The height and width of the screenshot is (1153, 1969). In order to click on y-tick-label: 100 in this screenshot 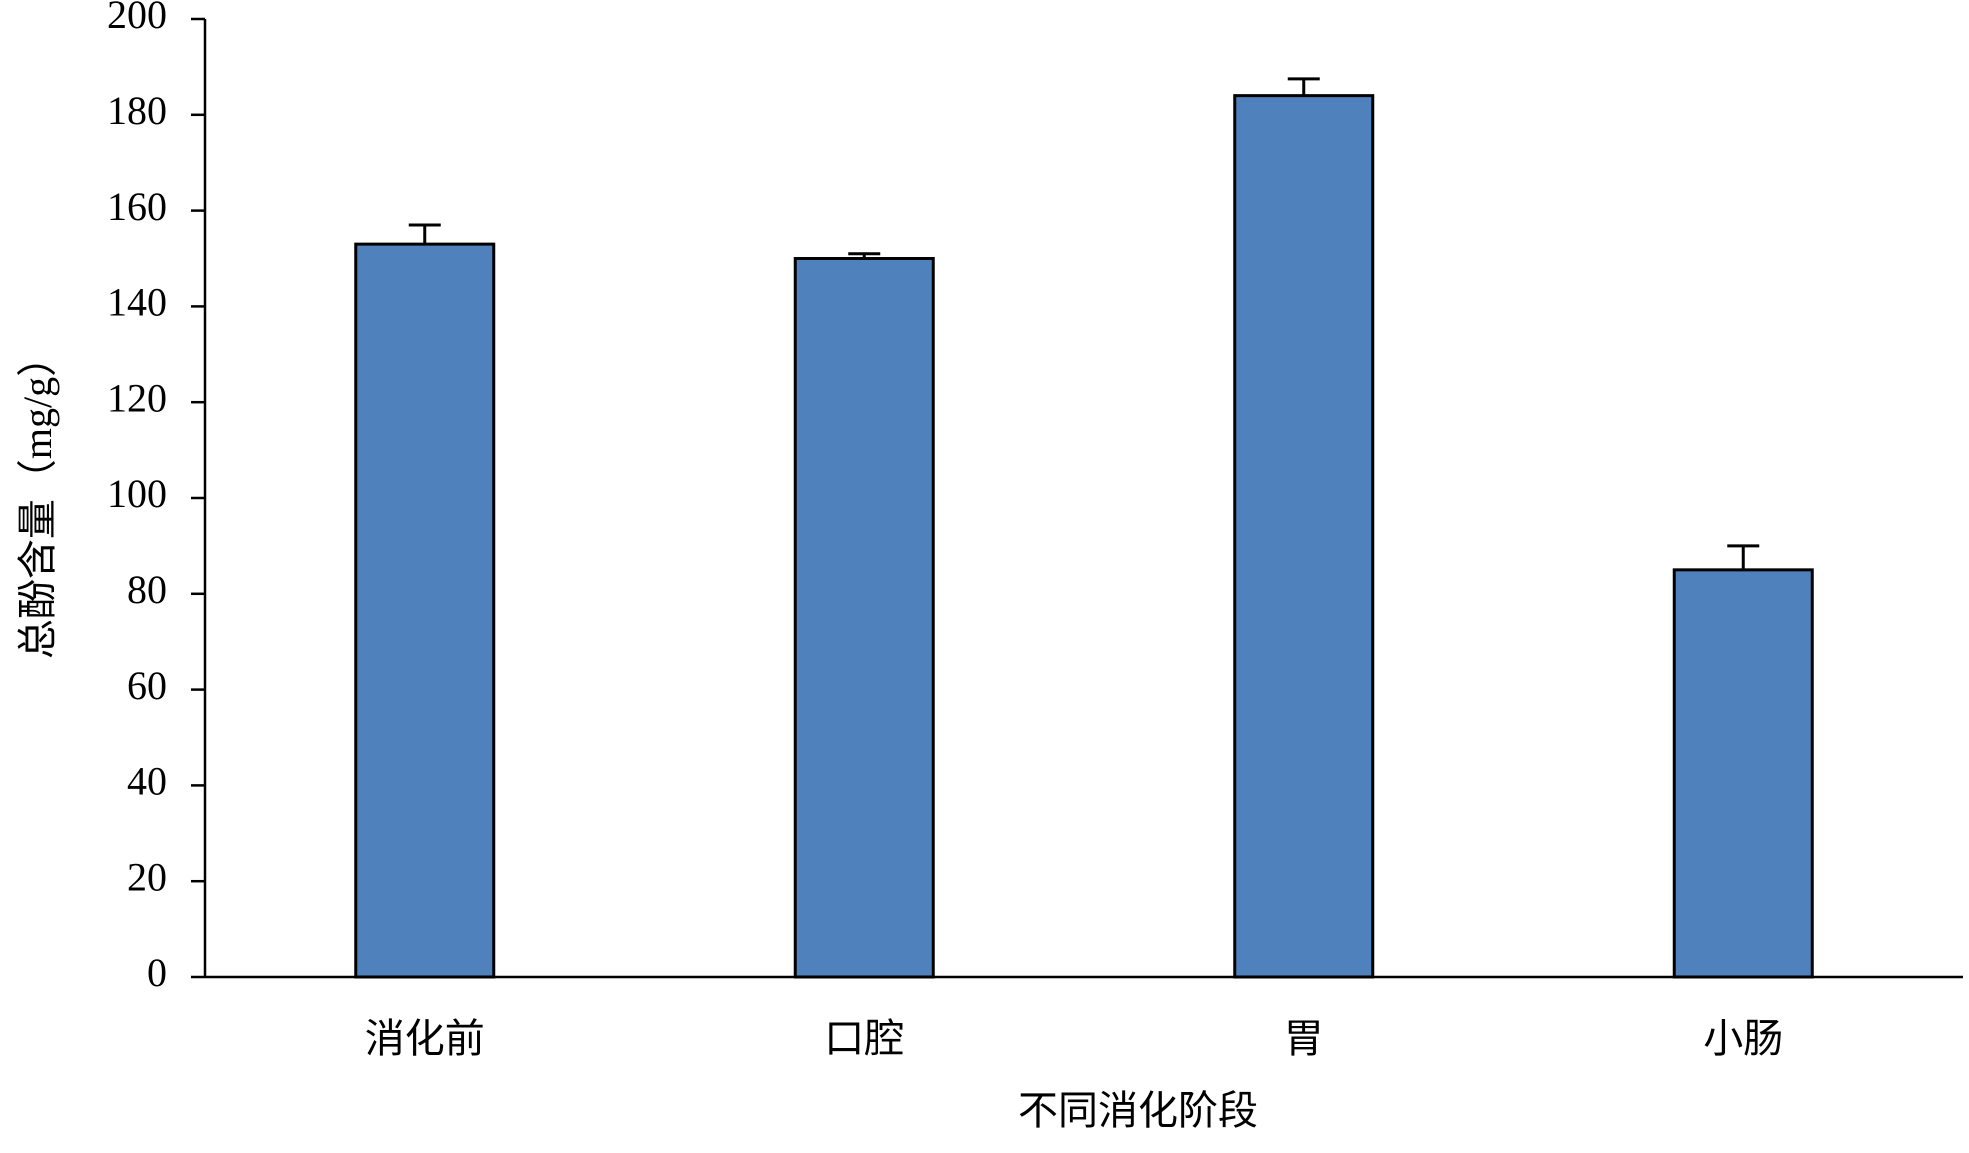, I will do `click(137, 493)`.